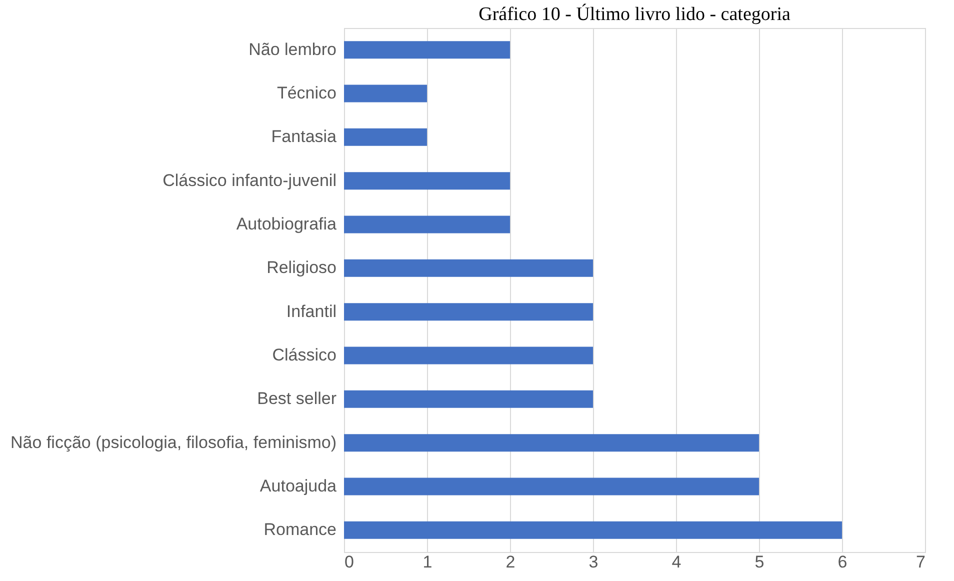  What do you see at coordinates (677, 562) in the screenshot?
I see `x-tick-label: 4` at bounding box center [677, 562].